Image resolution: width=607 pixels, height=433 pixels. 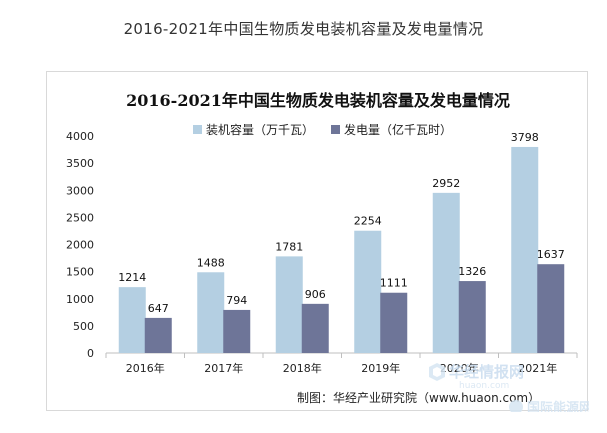 What do you see at coordinates (398, 129) in the screenshot?
I see `legend-label-1: 发电量（亿千瓦时）` at bounding box center [398, 129].